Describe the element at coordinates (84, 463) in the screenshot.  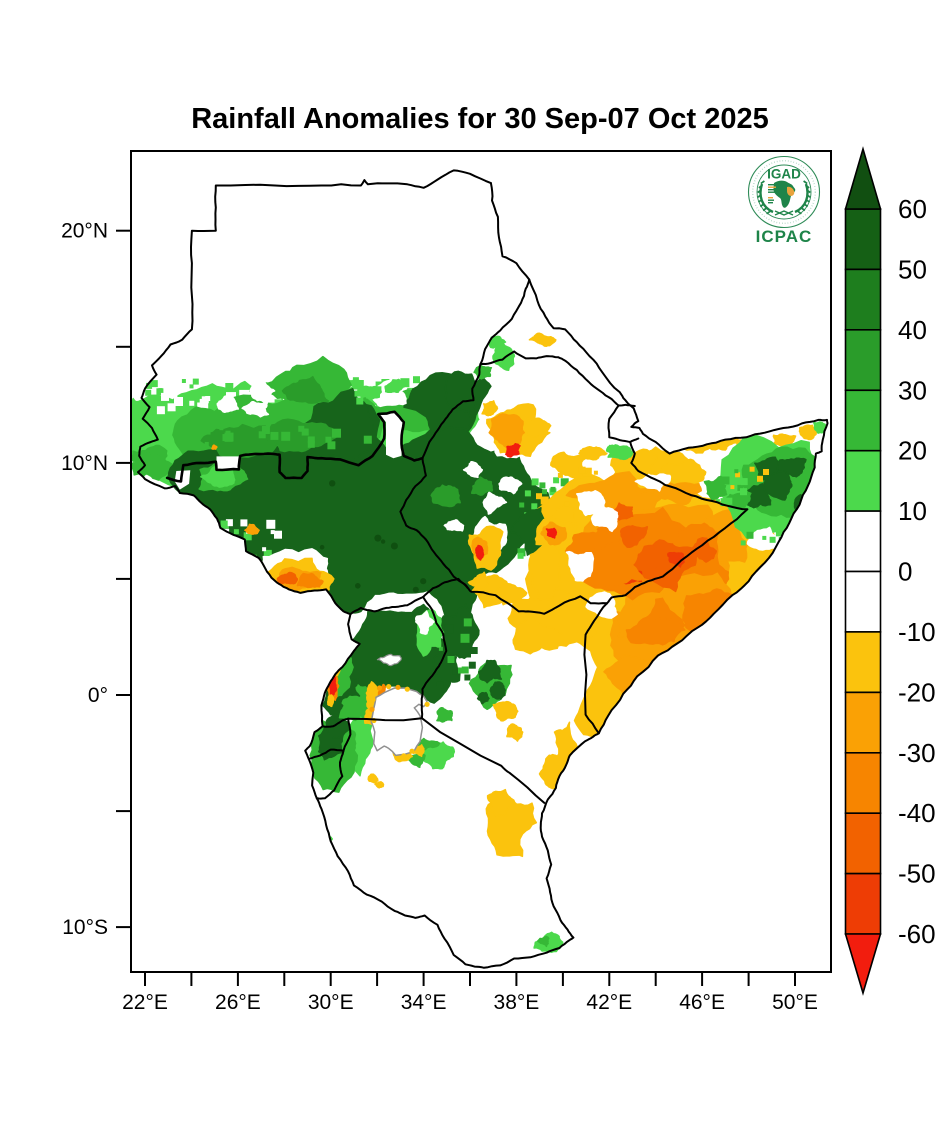
I see `svg-text: 10°N` at that location.